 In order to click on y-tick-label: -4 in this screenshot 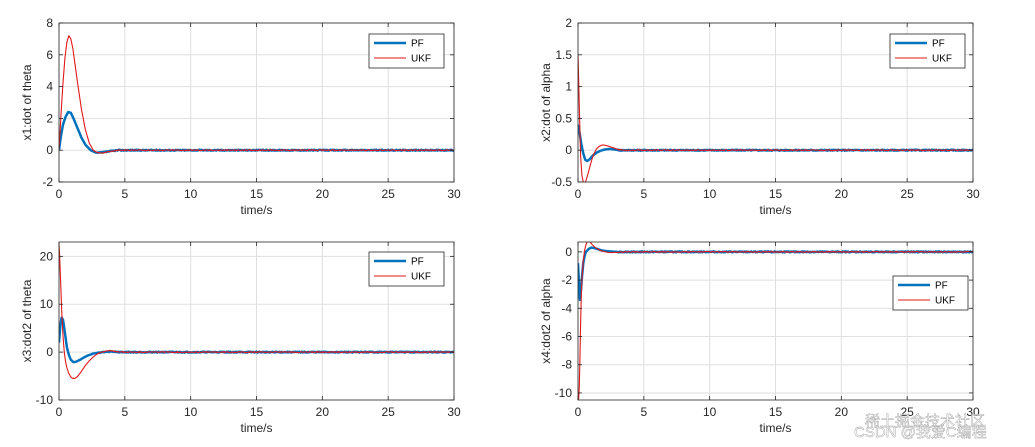, I will do `click(566, 308)`.